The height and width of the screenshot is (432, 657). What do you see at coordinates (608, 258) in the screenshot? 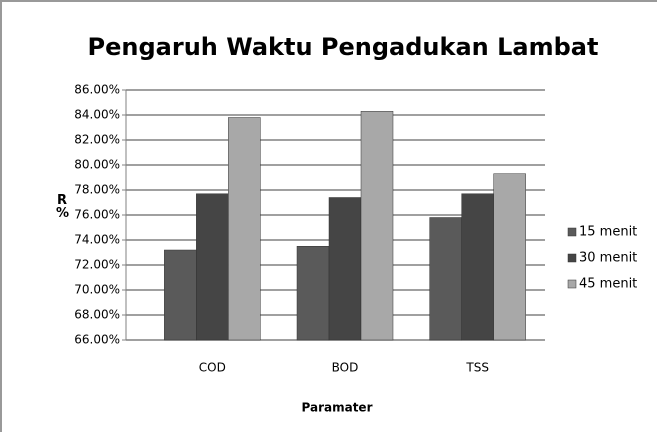
I see `legend-label: 30 menit` at bounding box center [608, 258].